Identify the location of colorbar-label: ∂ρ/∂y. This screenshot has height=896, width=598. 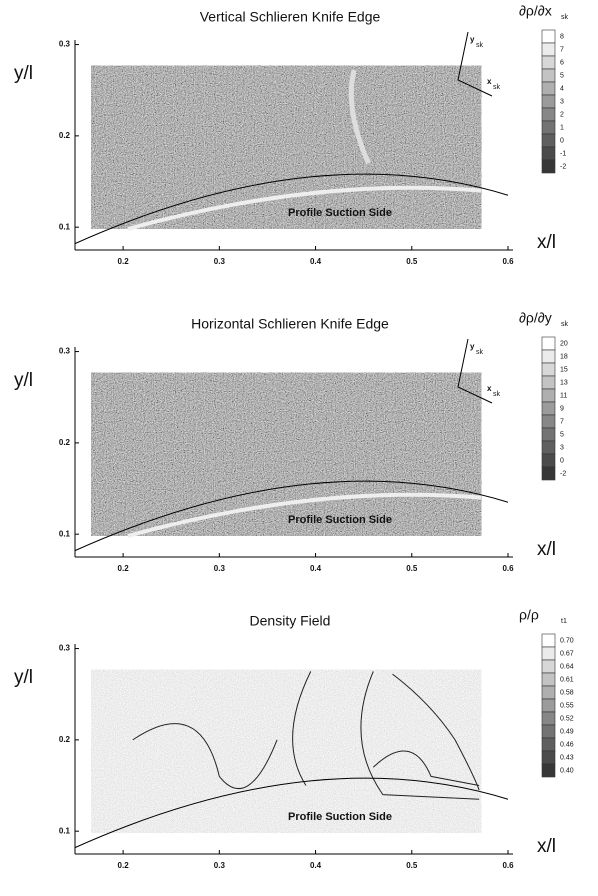
(535, 318).